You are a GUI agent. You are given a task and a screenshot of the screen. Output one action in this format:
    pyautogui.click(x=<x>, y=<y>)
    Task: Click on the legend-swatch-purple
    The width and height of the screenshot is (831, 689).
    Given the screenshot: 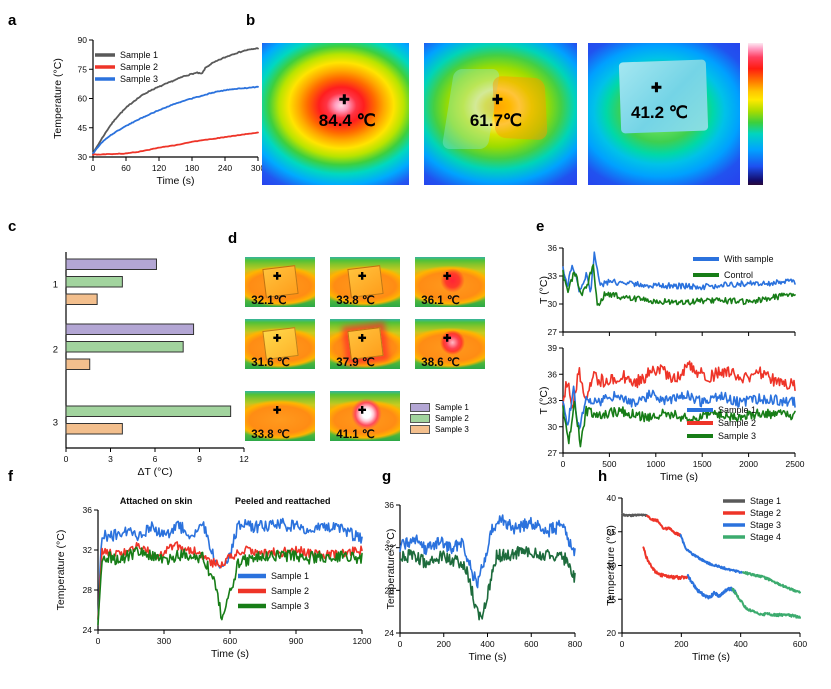 What is the action you would take?
    pyautogui.click(x=420, y=407)
    